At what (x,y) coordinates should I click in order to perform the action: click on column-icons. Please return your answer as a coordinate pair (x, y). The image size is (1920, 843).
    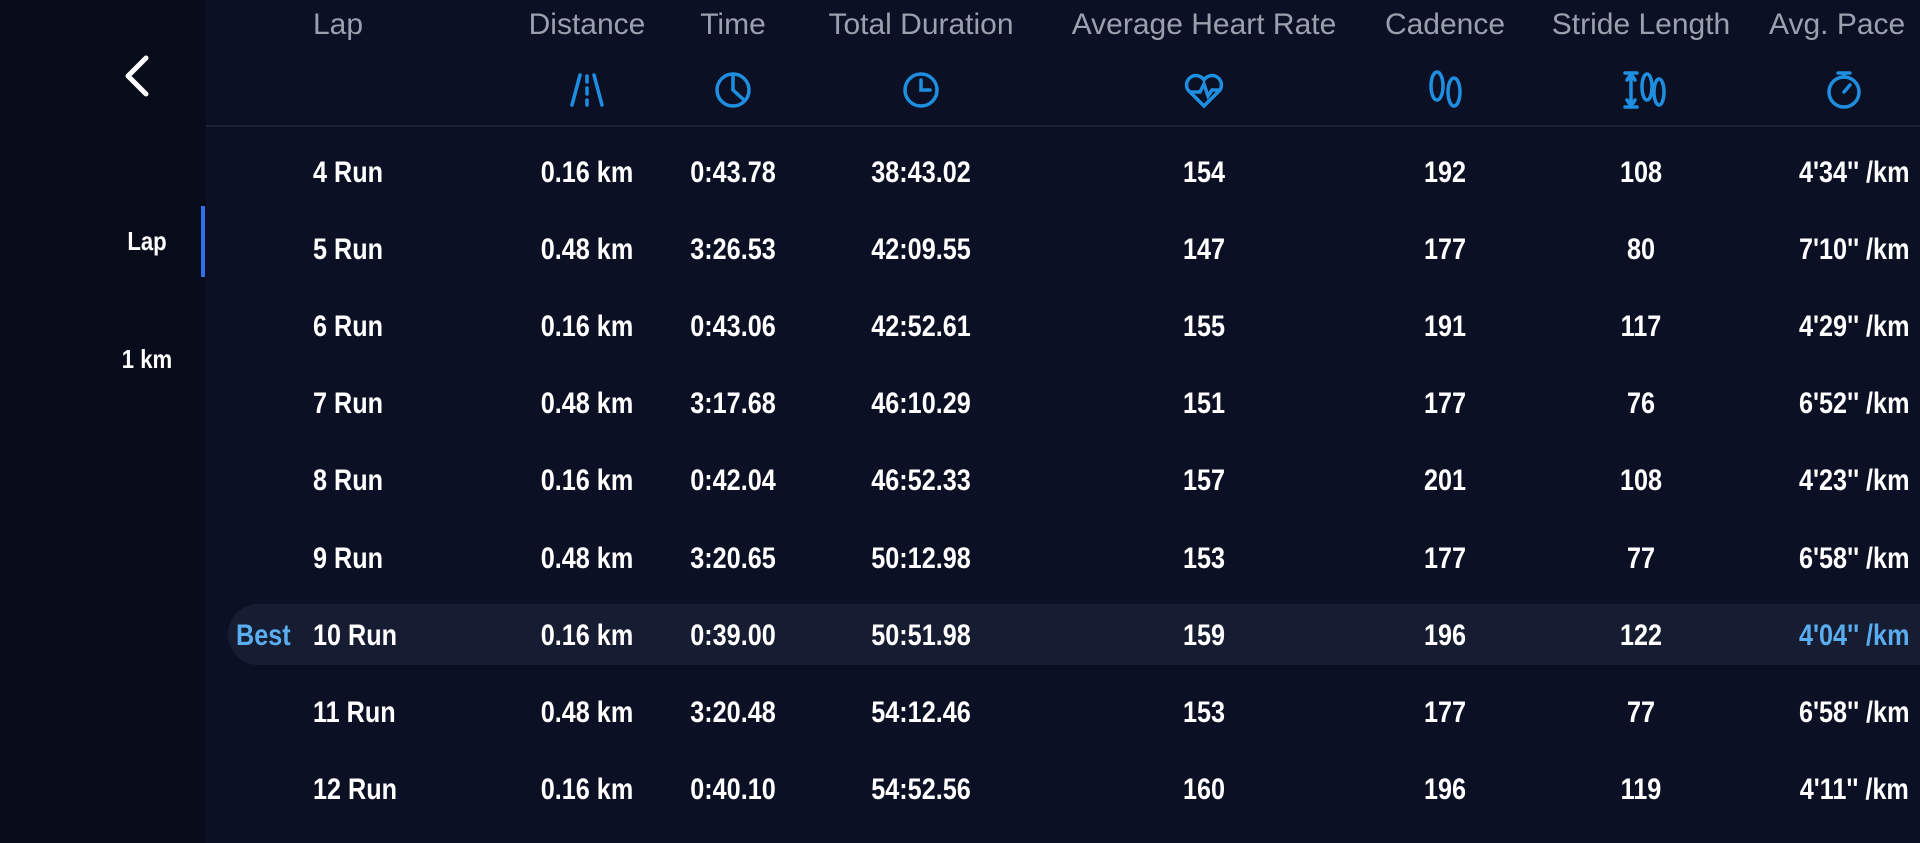
    Looking at the image, I should click on (1215, 90).